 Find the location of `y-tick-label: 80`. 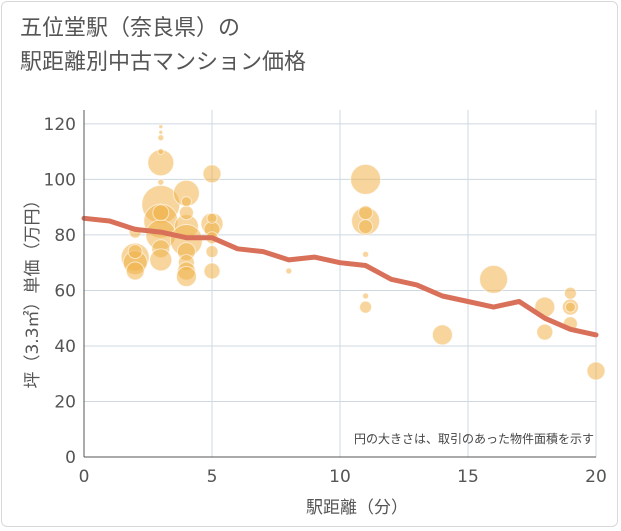

y-tick-label: 80 is located at coordinates (65, 236).